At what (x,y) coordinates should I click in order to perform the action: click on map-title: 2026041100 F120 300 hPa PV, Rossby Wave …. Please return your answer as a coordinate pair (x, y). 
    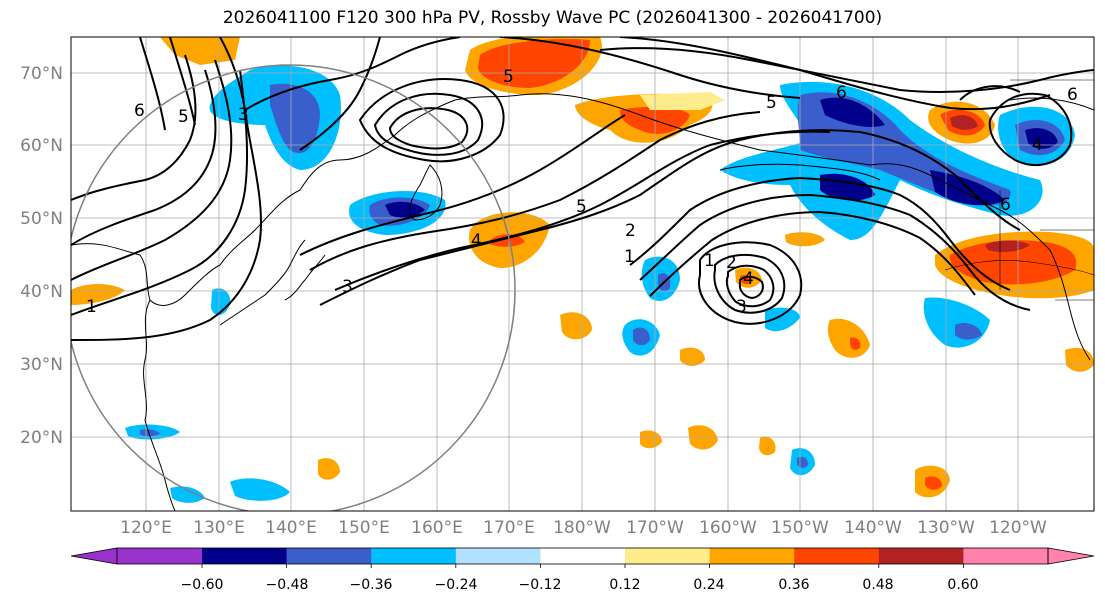
    Looking at the image, I should click on (552, 18).